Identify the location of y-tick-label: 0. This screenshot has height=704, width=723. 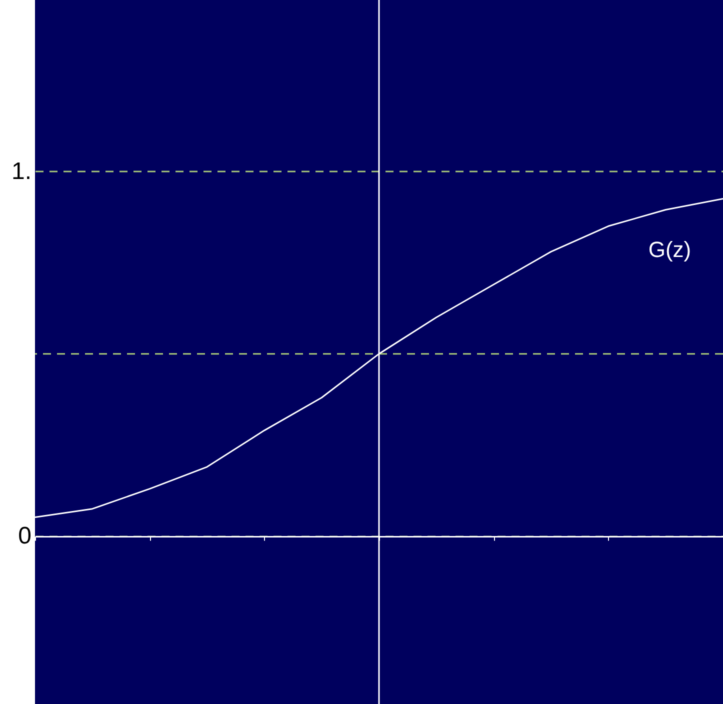
(25, 536).